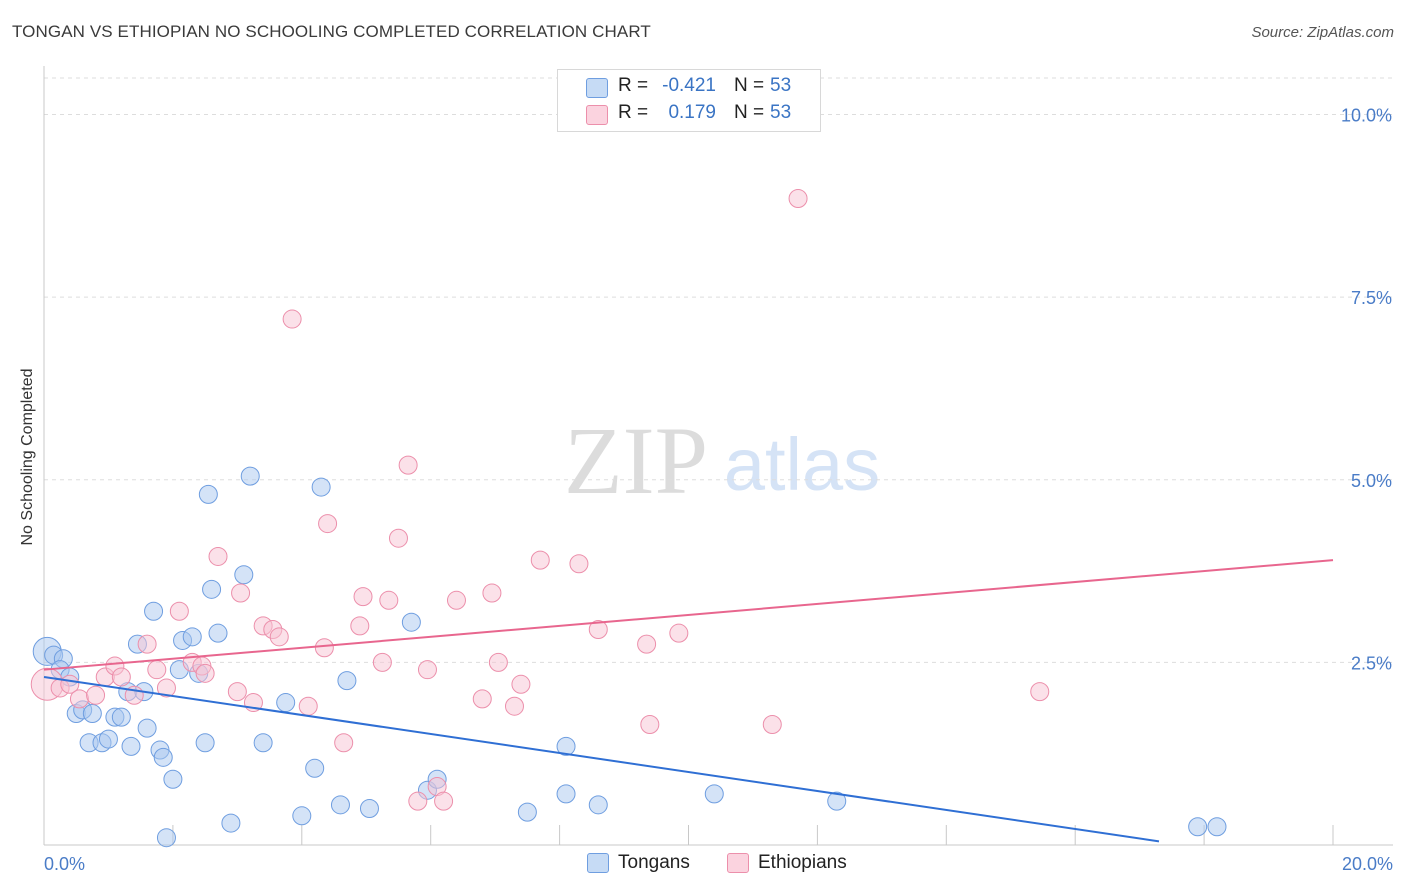 This screenshot has width=1406, height=892. I want to click on tongans-legend-swatch, so click(598, 863).